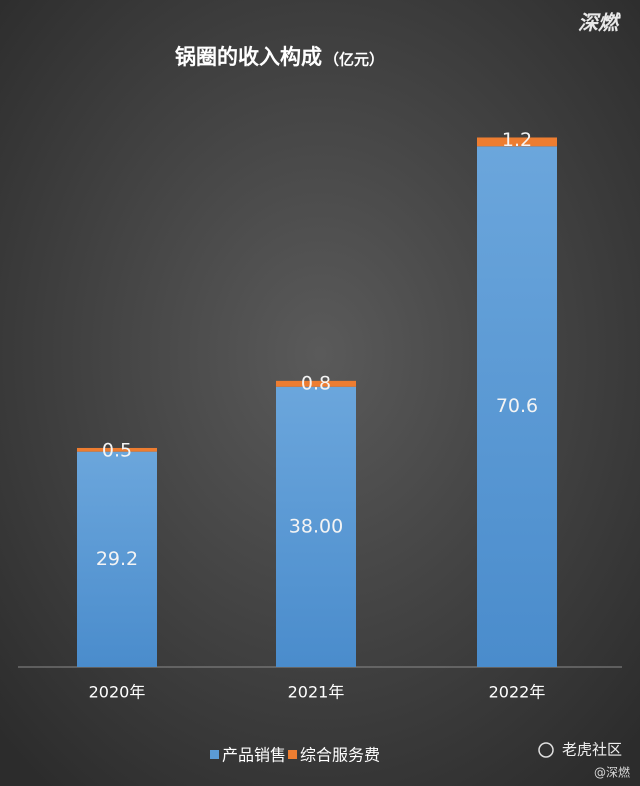 This screenshot has width=640, height=786. I want to click on credit: @深燃, so click(612, 772).